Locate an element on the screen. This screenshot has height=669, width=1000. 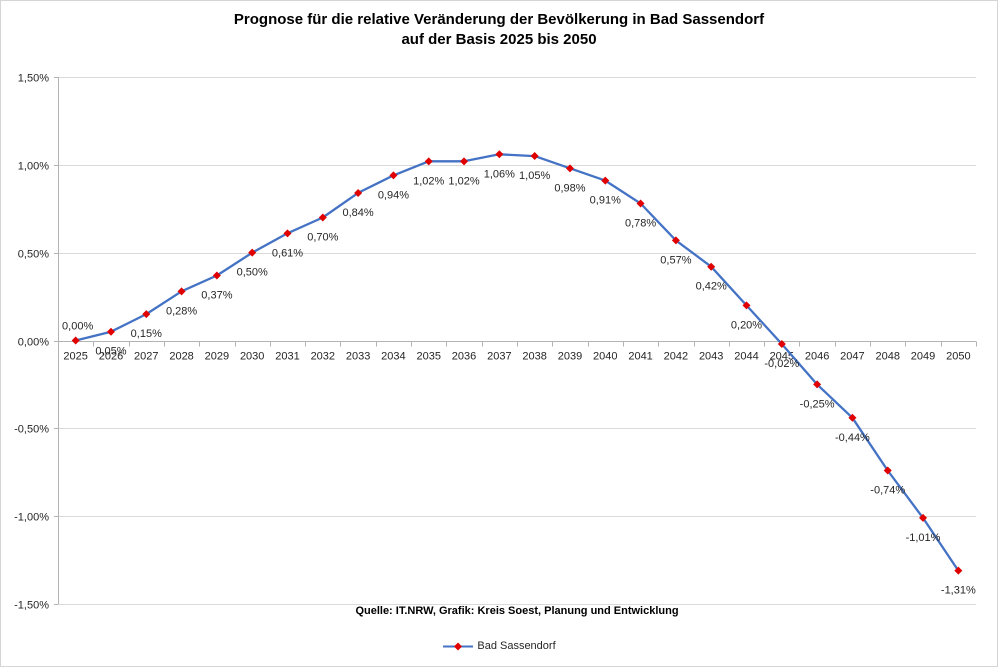
data-point-label: 0,94% is located at coordinates (393, 195).